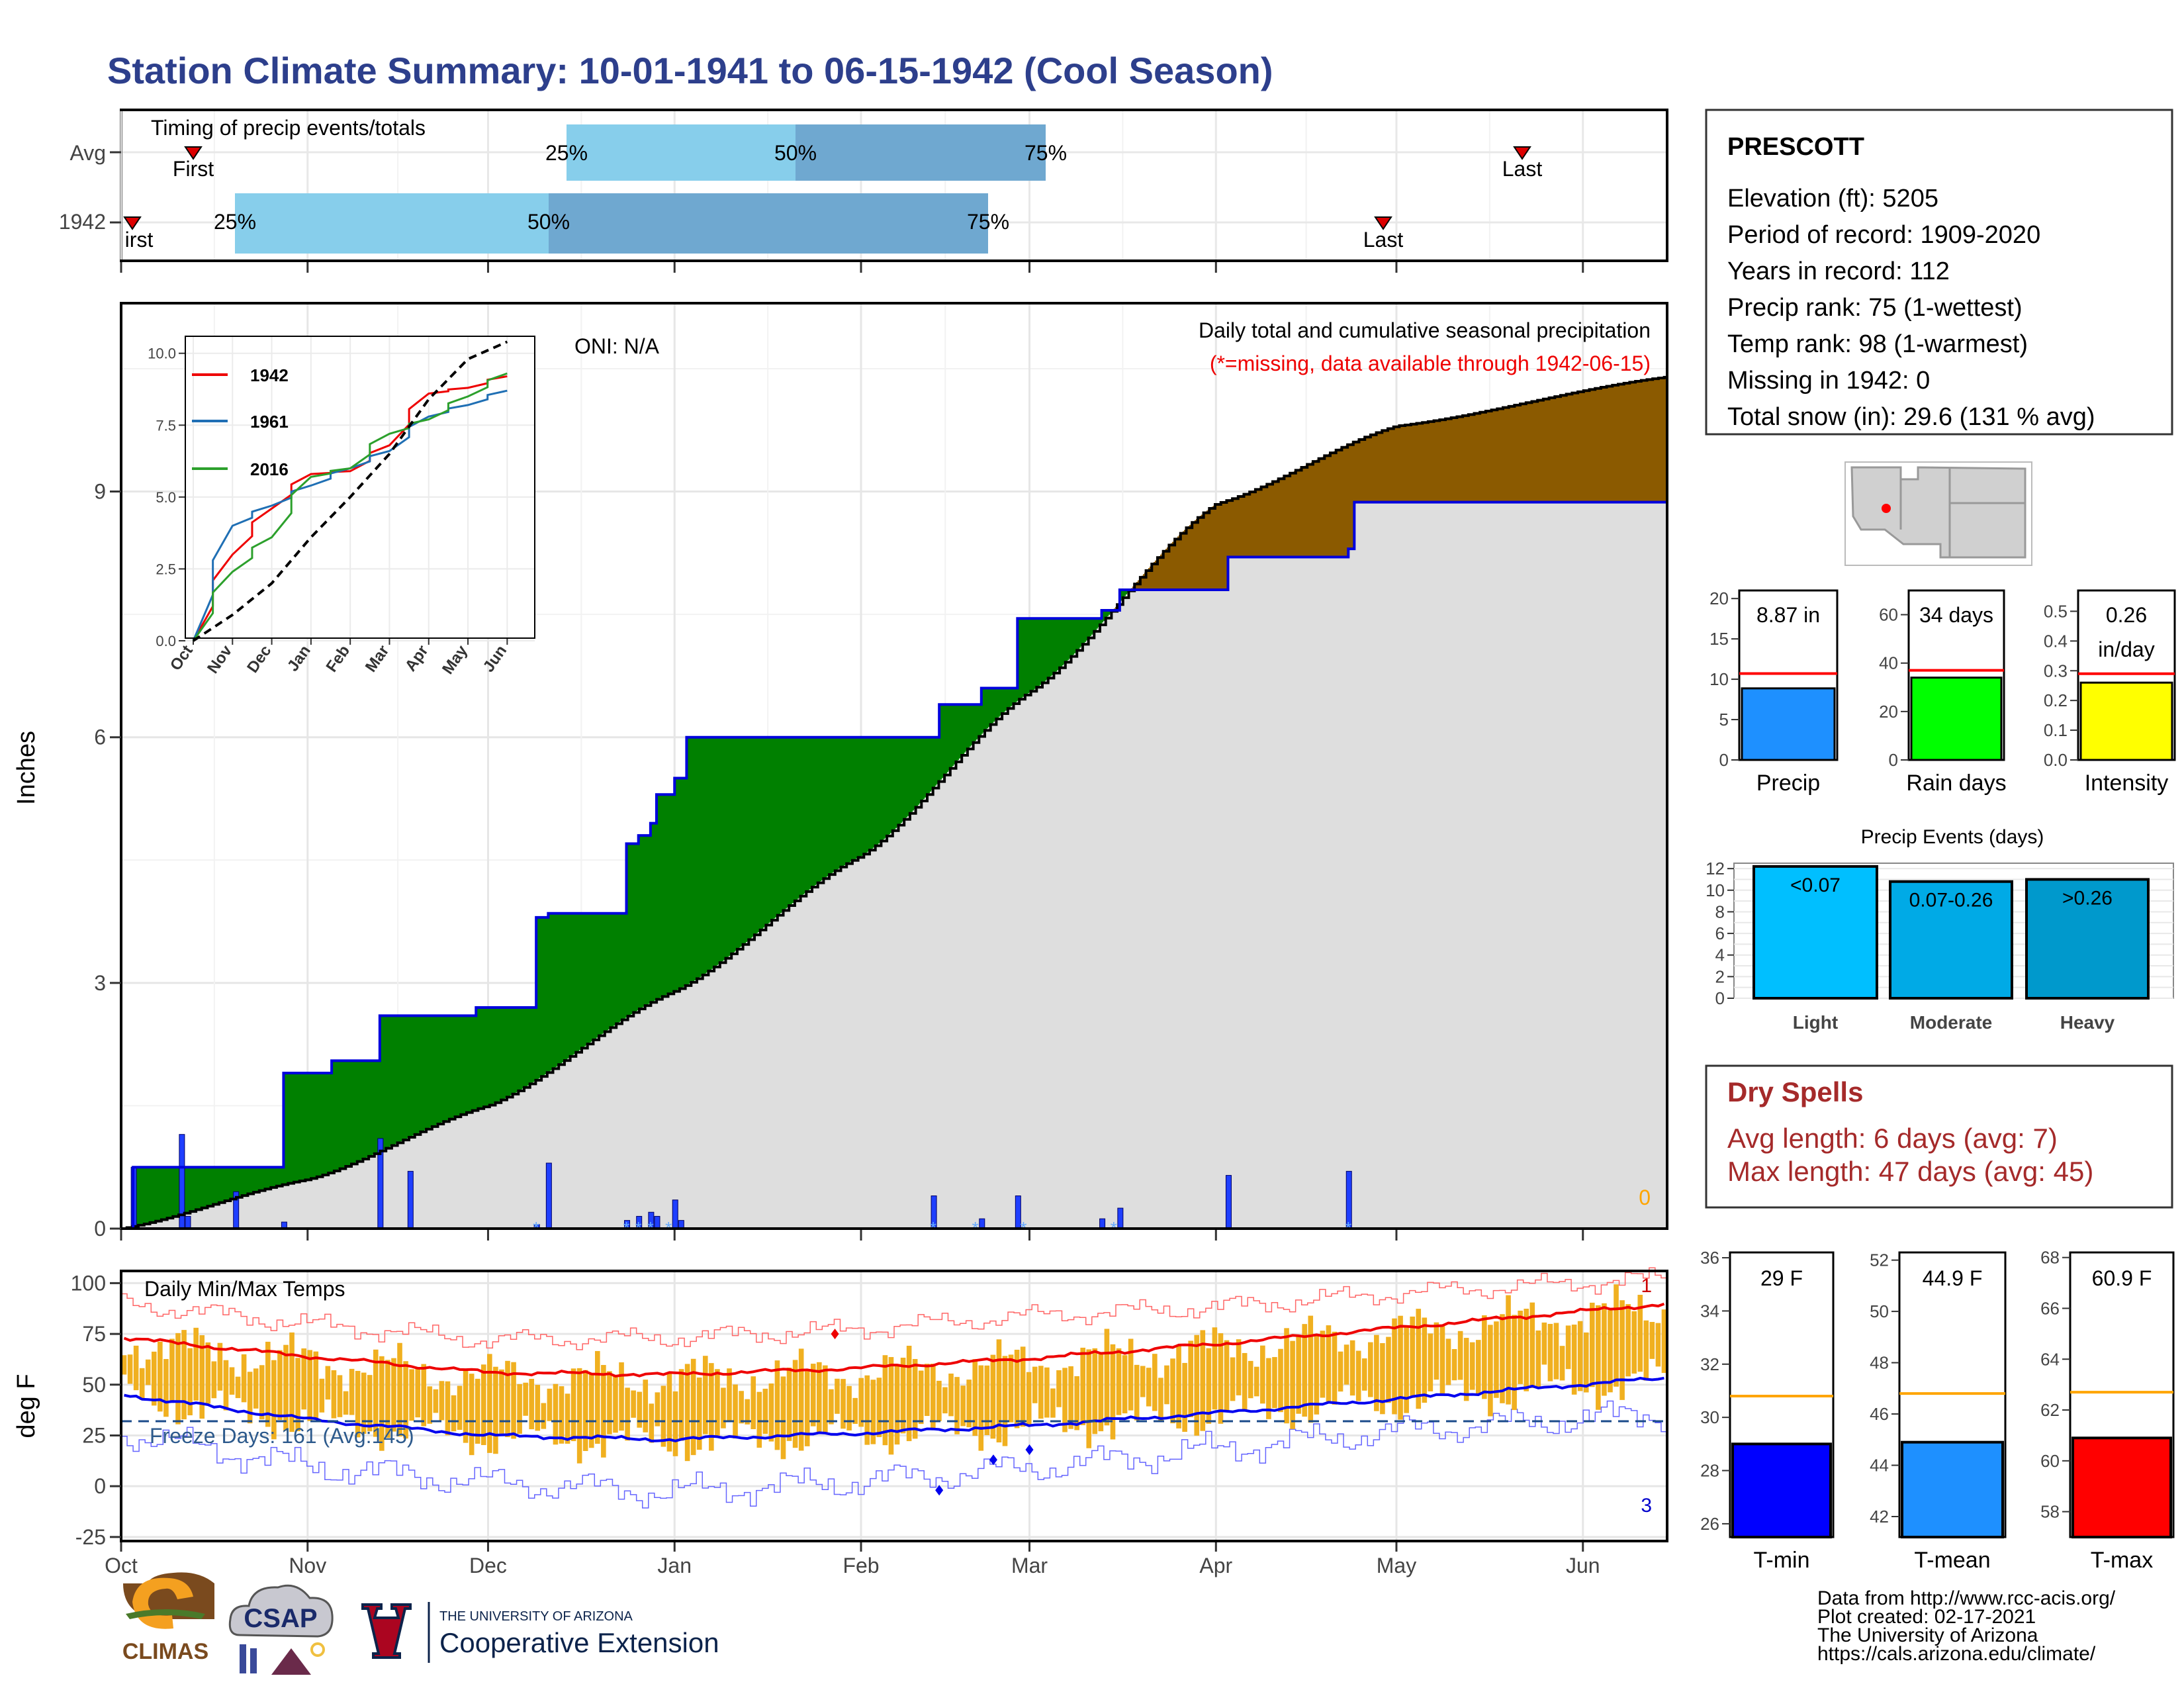 This screenshot has width=2184, height=1688. Describe the element at coordinates (1788, 615) in the screenshot. I see `mini-value-0: 8.87 in` at that location.